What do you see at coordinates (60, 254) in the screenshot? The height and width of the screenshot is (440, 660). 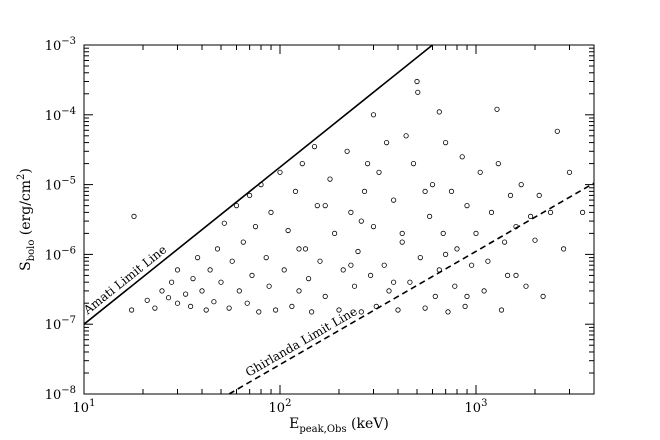 I see `y-tick-label: 10⁻⁶` at bounding box center [60, 254].